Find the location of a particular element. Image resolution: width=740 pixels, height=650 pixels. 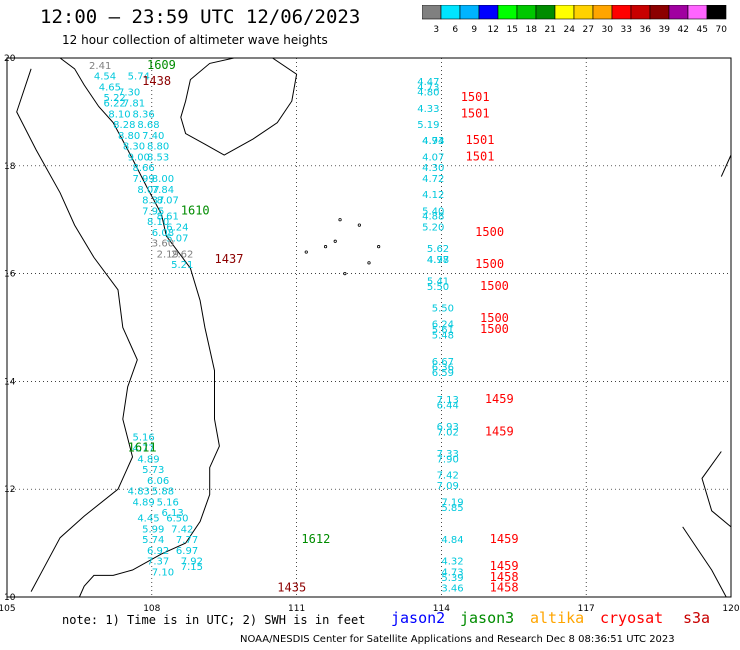

wave-height-value: 5.99 is located at coordinates (153, 529).